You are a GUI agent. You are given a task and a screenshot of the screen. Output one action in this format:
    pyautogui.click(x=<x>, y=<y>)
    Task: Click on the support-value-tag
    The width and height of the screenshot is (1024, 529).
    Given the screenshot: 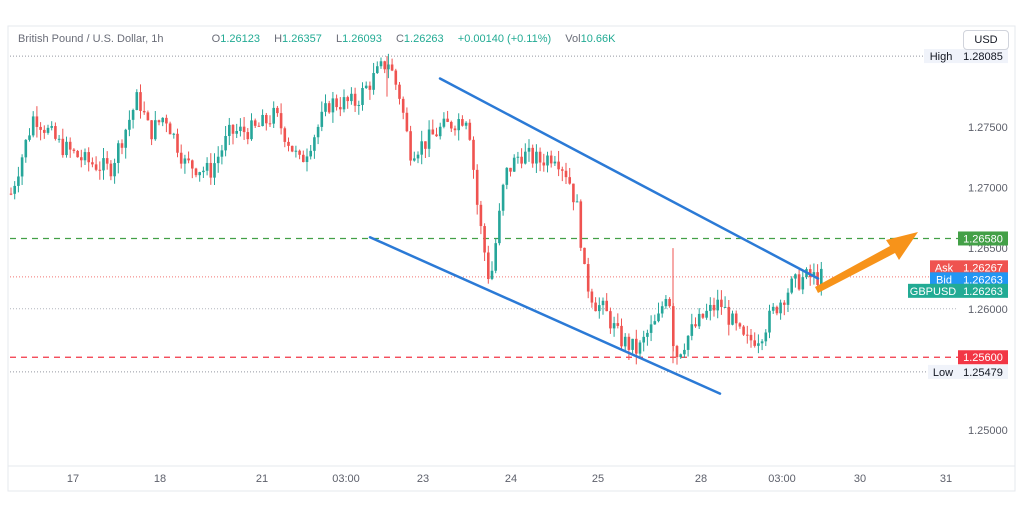 What is the action you would take?
    pyautogui.click(x=983, y=357)
    